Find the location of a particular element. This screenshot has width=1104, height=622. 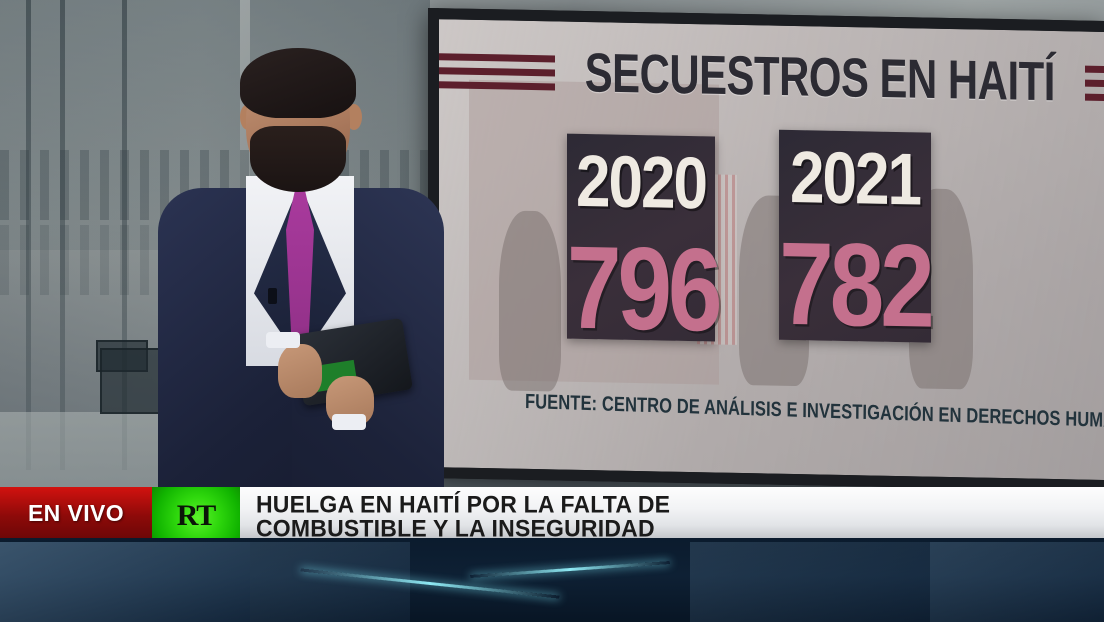

lapel-microphone is located at coordinates (272, 296).